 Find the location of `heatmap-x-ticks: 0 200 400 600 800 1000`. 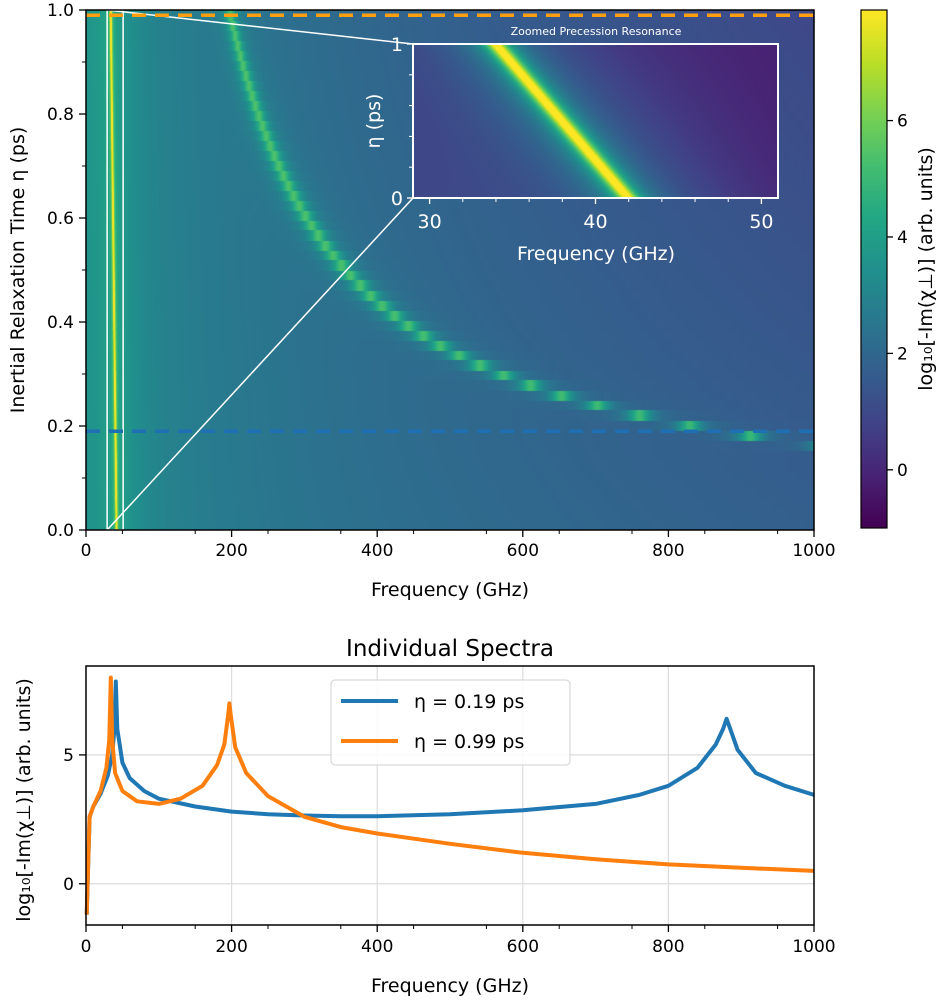

heatmap-x-ticks: 0 200 400 600 800 1000 is located at coordinates (458, 545).